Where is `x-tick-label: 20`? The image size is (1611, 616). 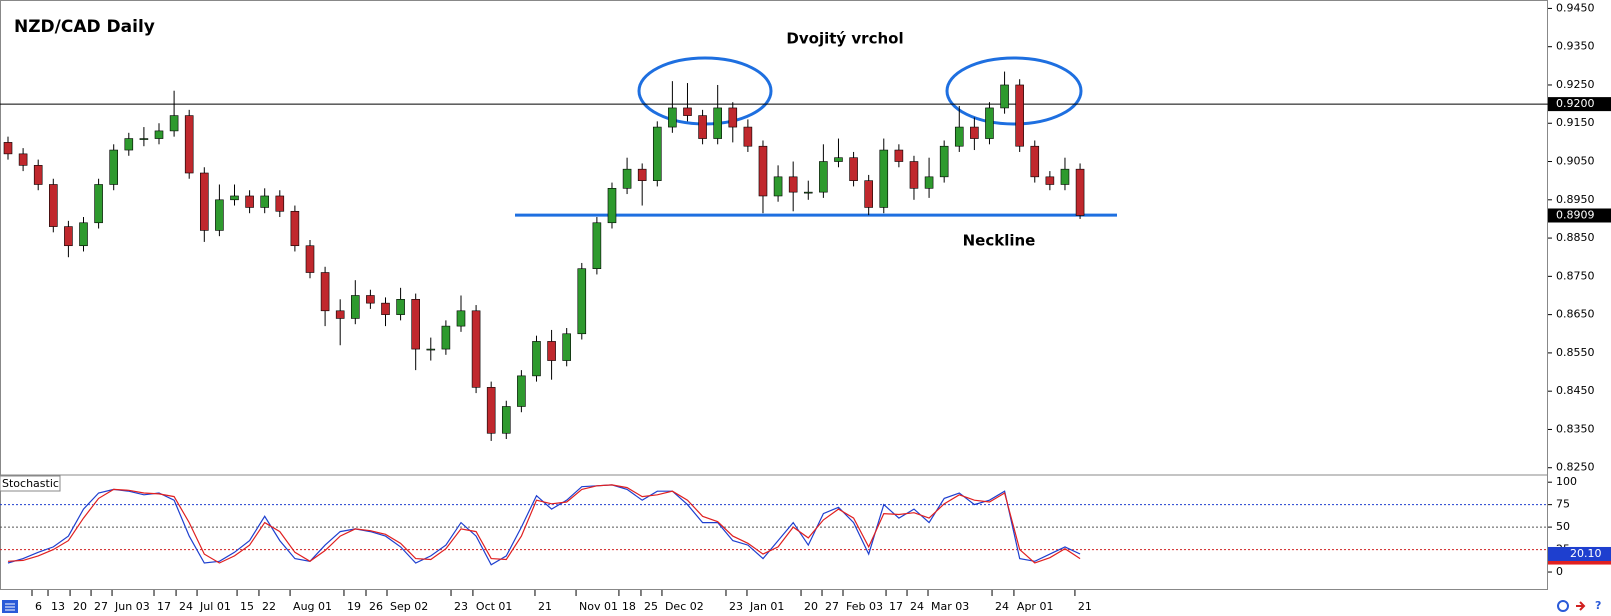 x-tick-label: 20 is located at coordinates (80, 606).